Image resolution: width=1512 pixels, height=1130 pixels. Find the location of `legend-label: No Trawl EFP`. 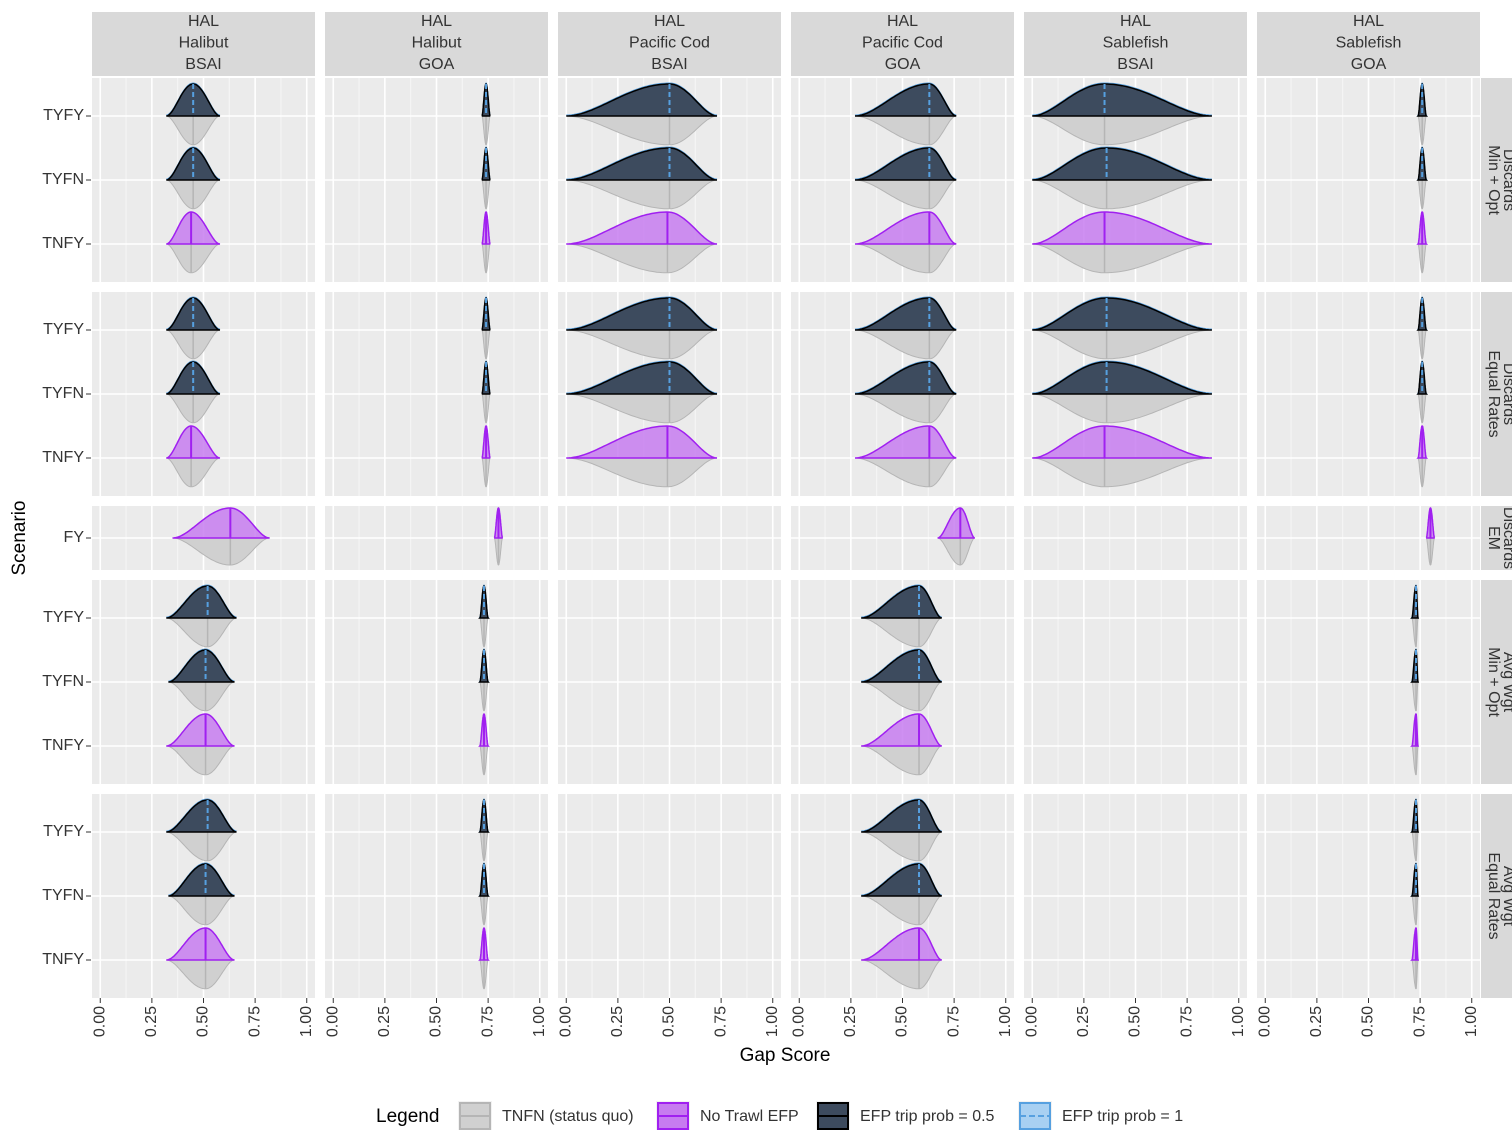

legend-label: No Trawl EFP is located at coordinates (749, 1116).